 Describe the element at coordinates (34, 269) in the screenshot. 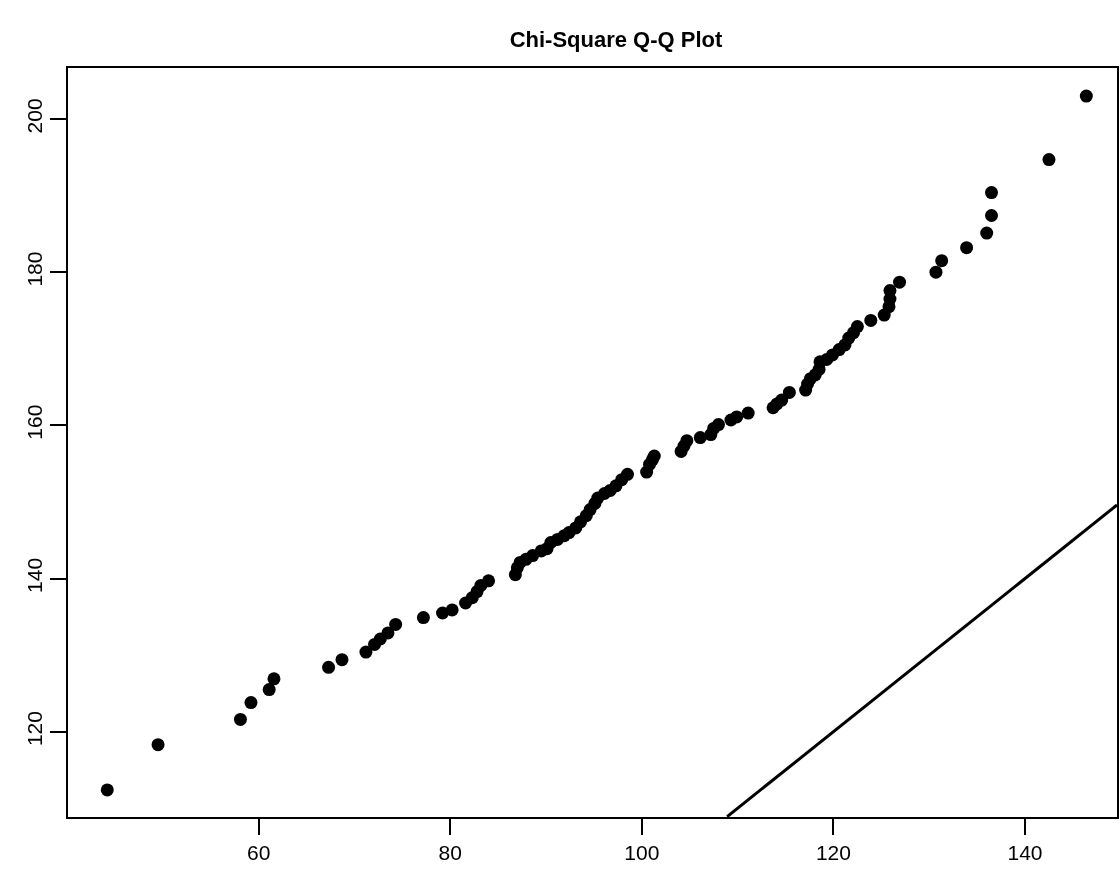

I see `y-tick-label: 180` at that location.